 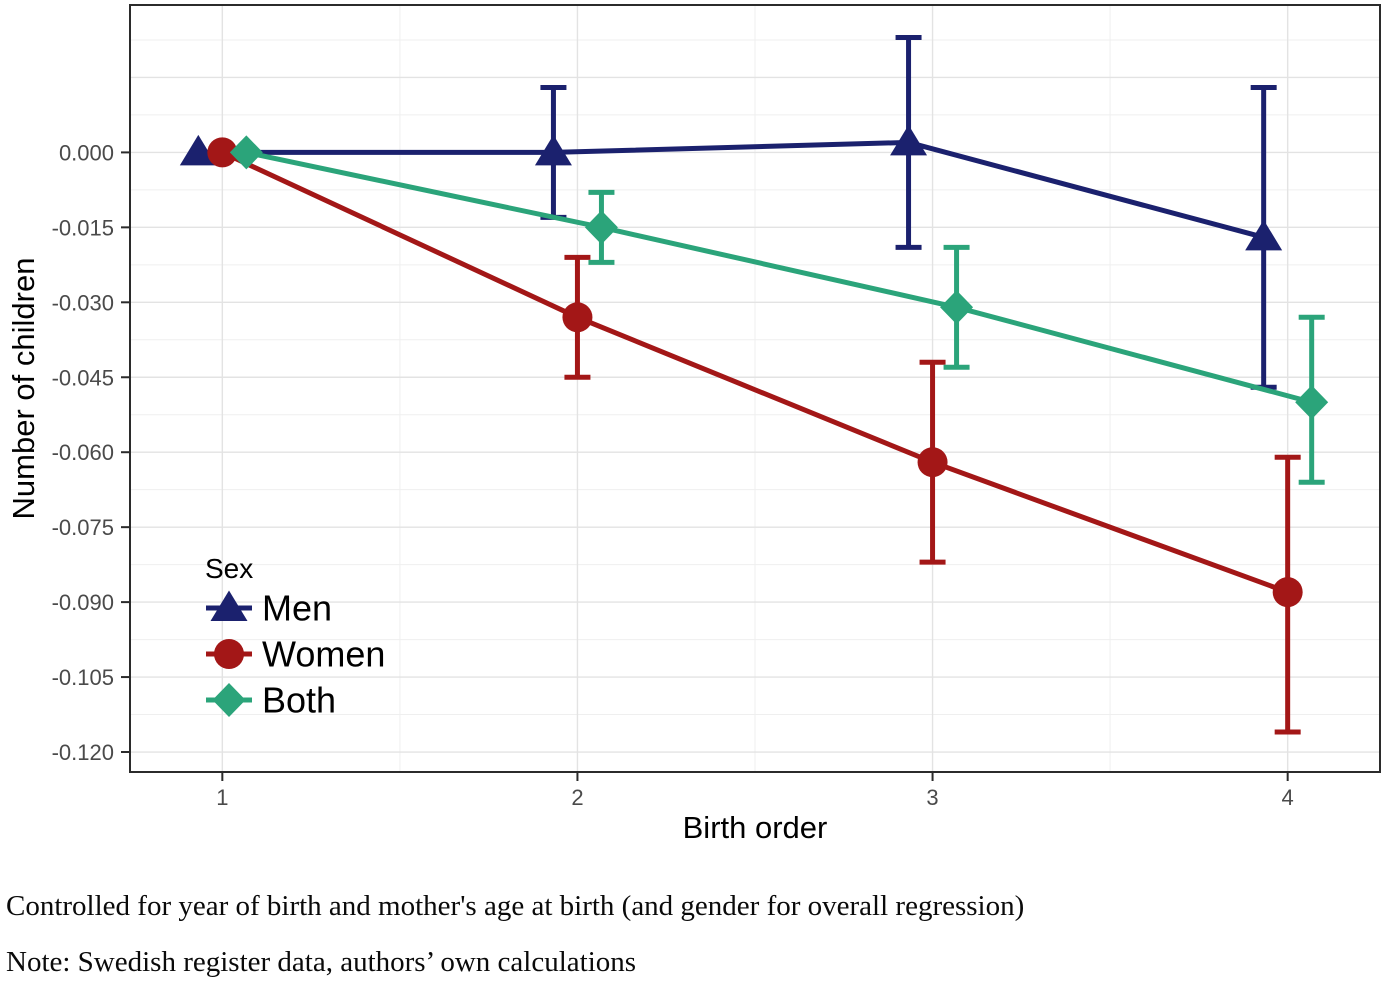 What do you see at coordinates (83, 752) in the screenshot?
I see `y-tick-label: -0.120` at bounding box center [83, 752].